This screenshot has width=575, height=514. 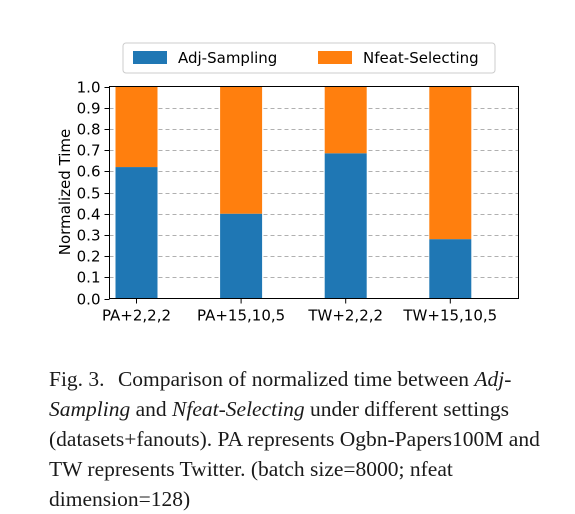 I want to click on x-tick-label: PA+2,2,2, so click(x=136, y=316).